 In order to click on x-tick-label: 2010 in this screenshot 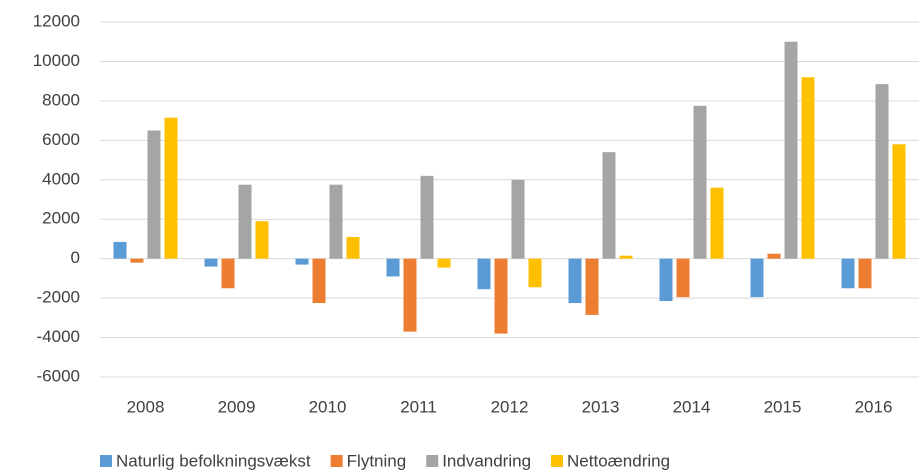, I will do `click(328, 406)`.